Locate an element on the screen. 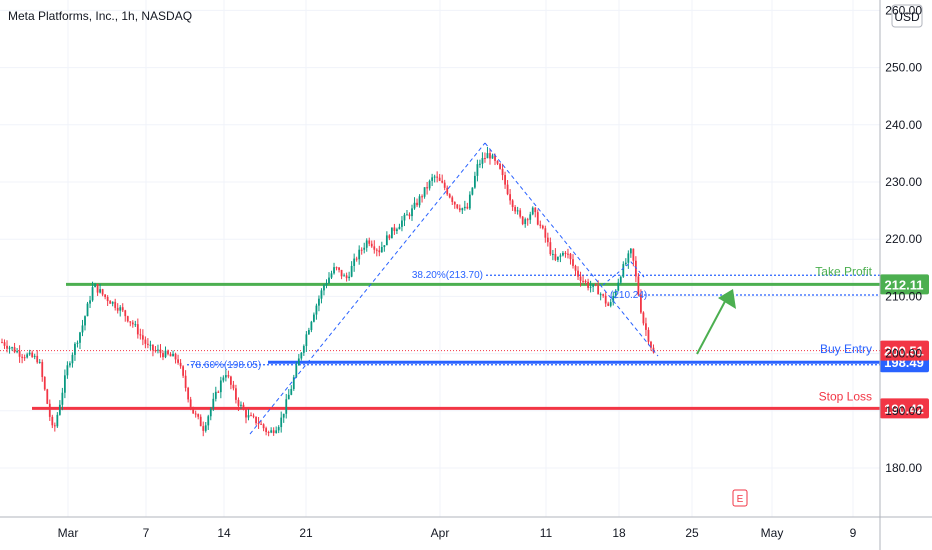  y-tick-label: 250.00 is located at coordinates (903, 68).